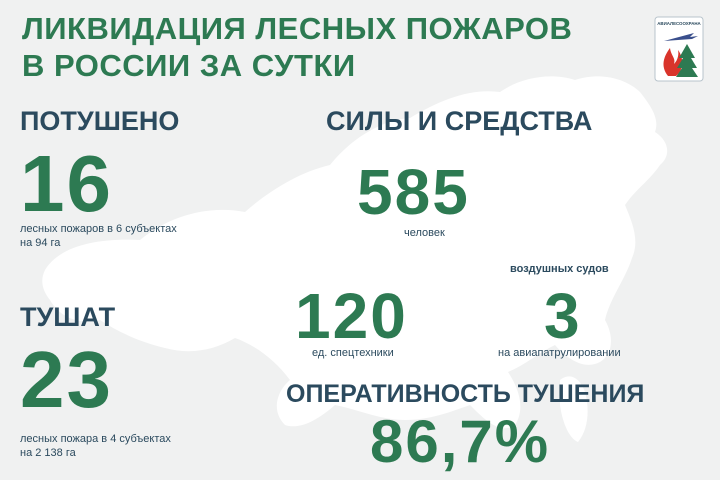 The image size is (720, 480). Describe the element at coordinates (98, 229) in the screenshot. I see `extinguished-caption-line-1: лесных пожаров в 6 субъектах` at that location.